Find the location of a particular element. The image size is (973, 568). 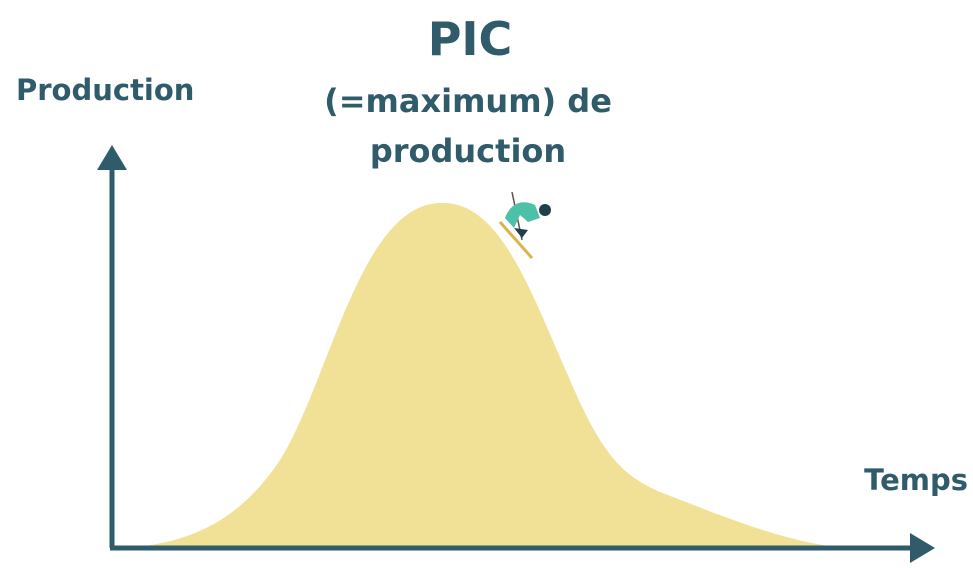

skier is located at coordinates (524, 225).